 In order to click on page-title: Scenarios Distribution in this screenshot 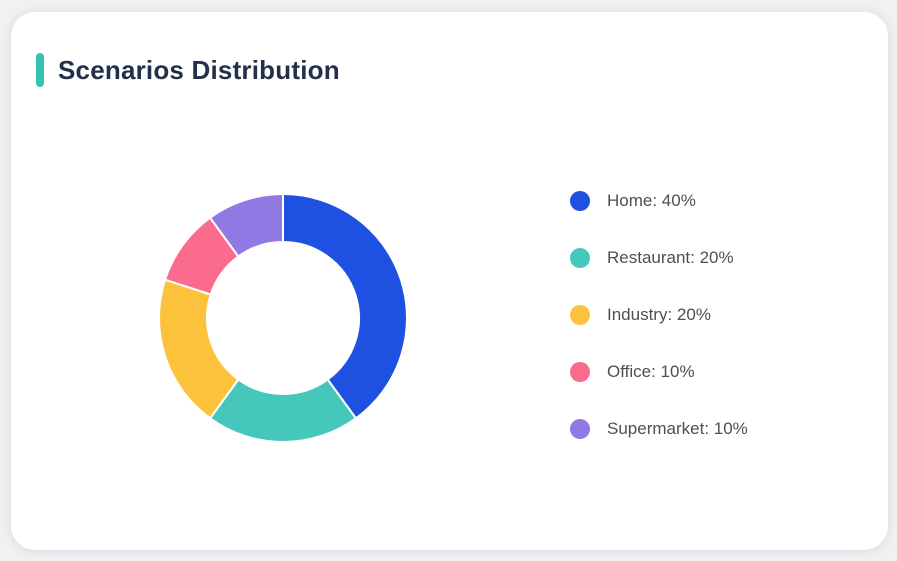, I will do `click(199, 69)`.